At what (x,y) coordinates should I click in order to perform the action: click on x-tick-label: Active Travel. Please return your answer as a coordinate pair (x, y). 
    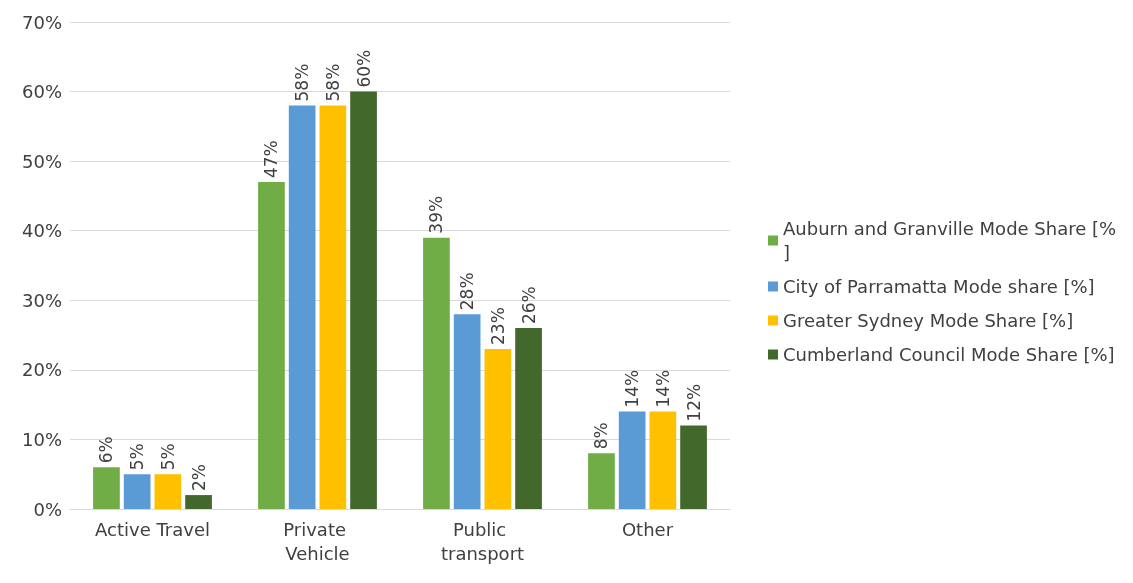
    Looking at the image, I should click on (152, 529).